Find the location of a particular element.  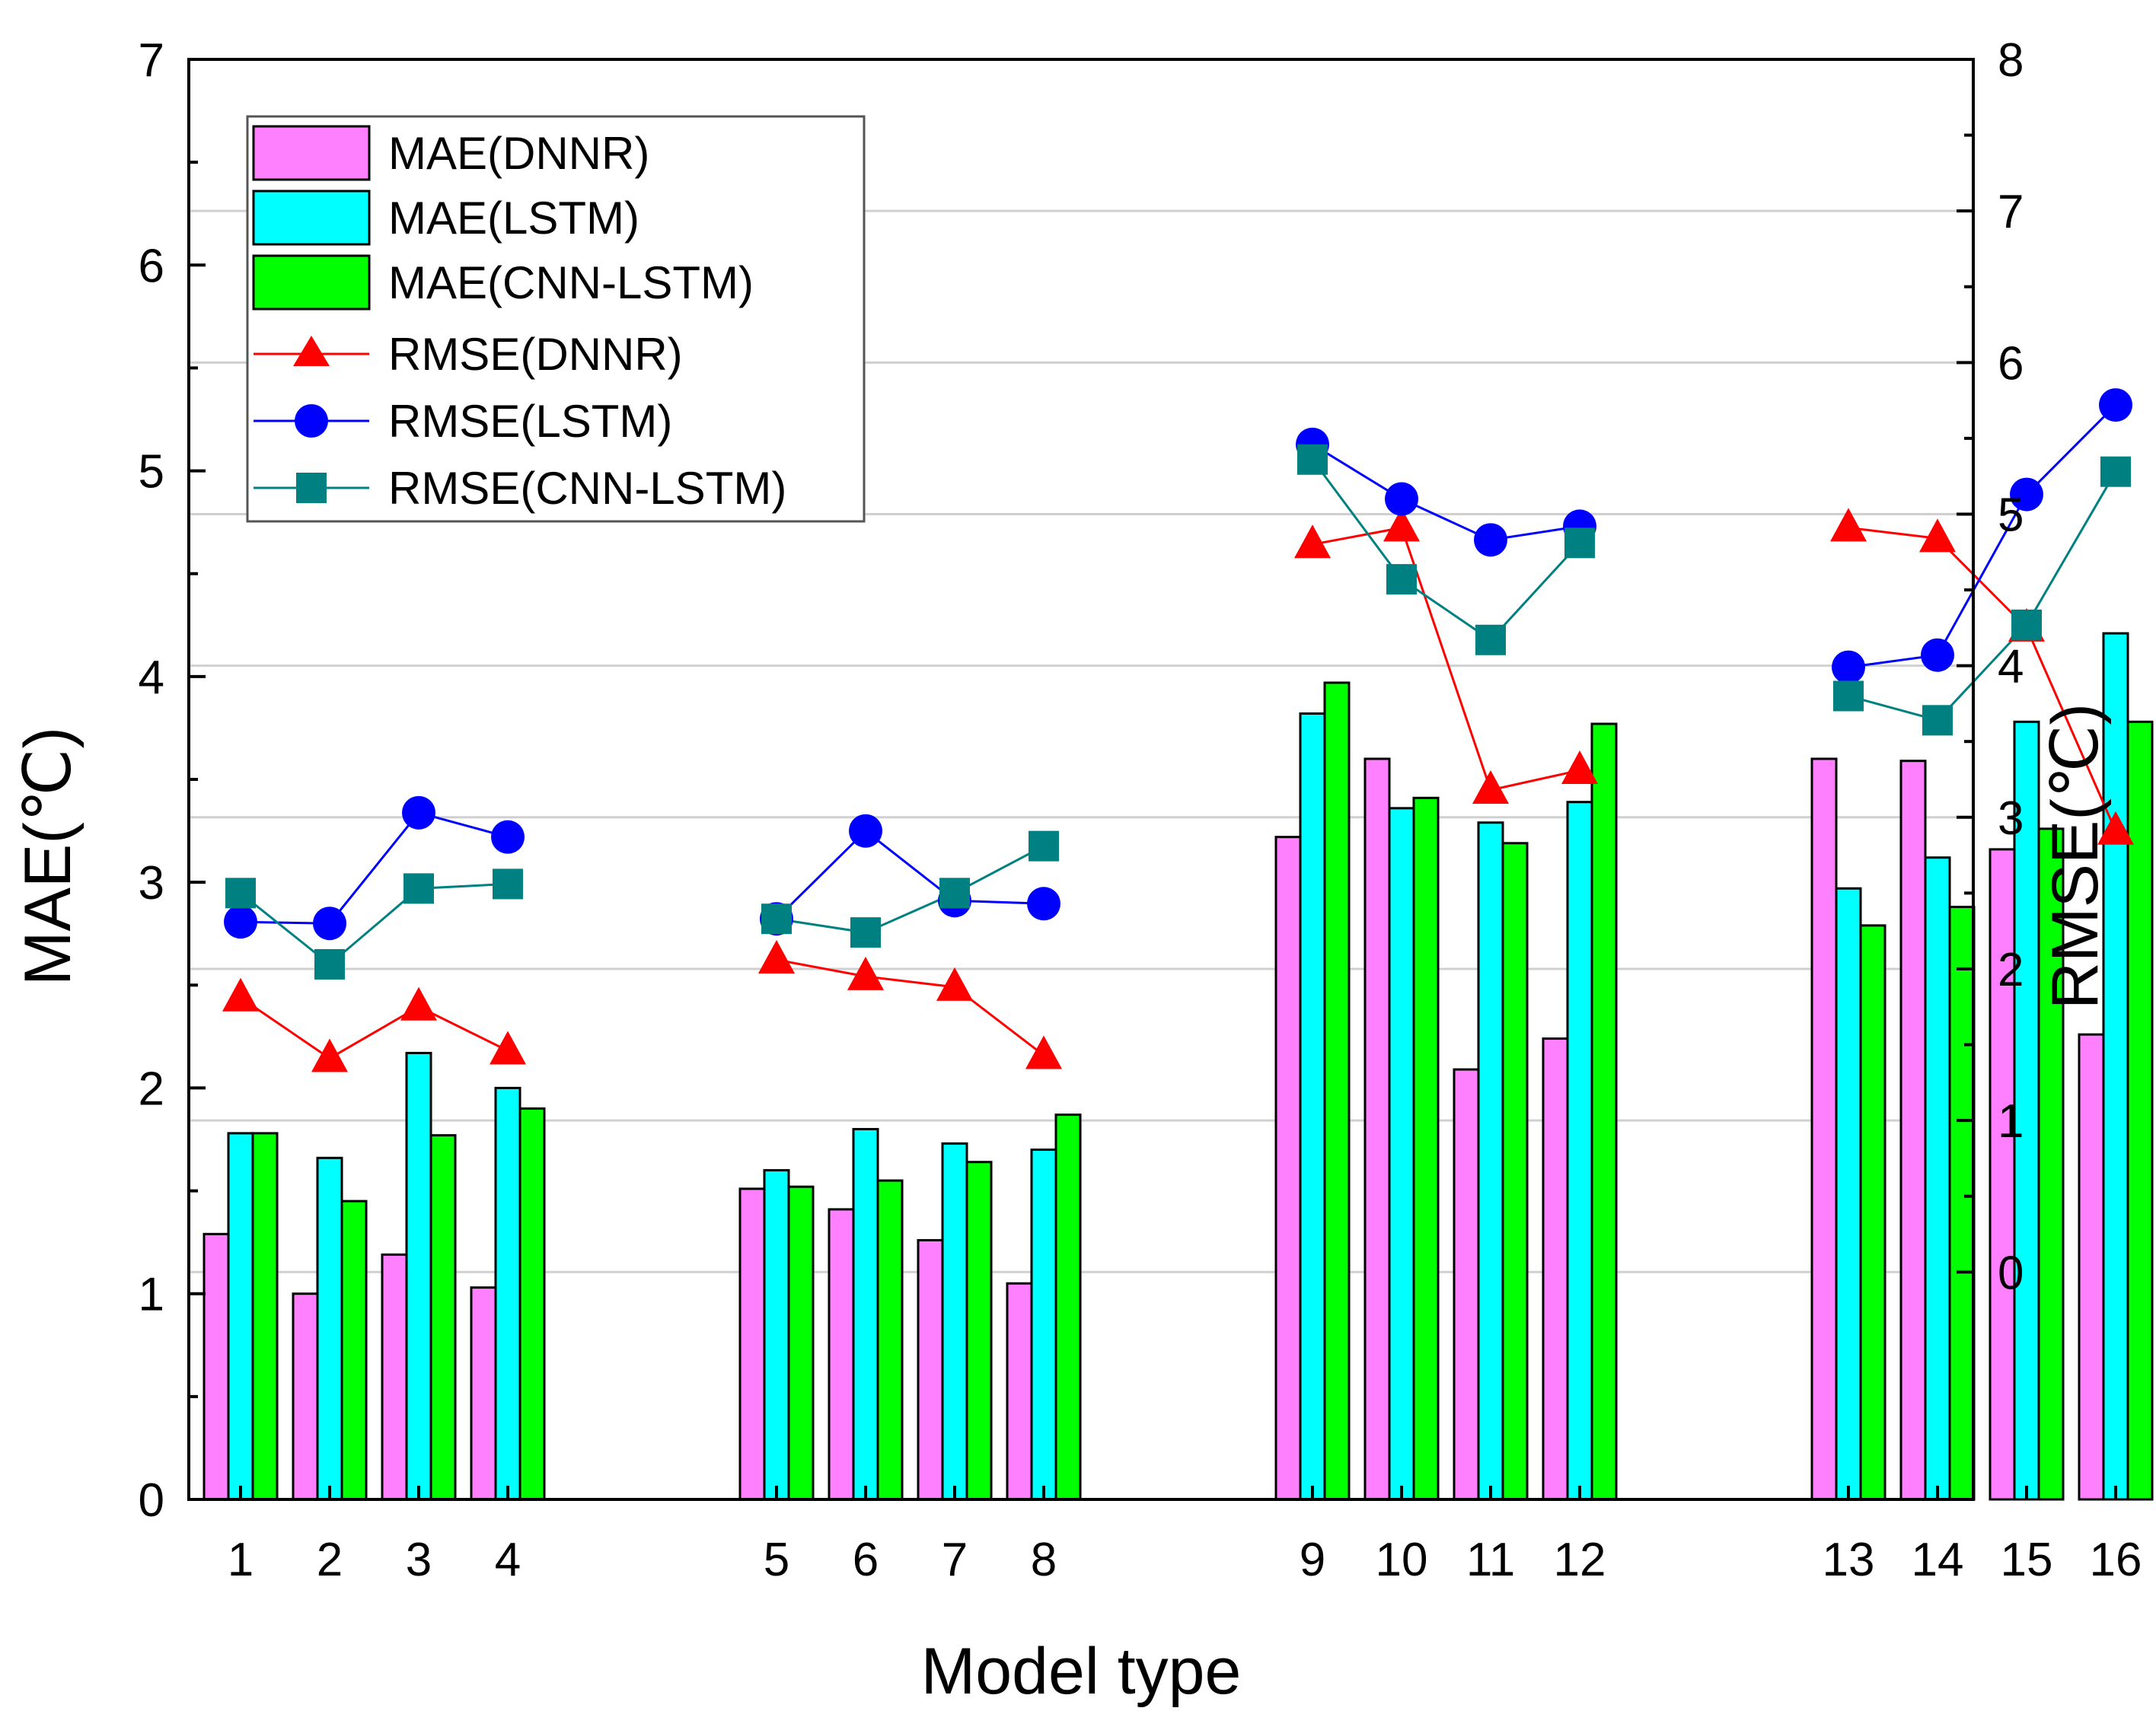

y-tick-label: 1 is located at coordinates (151, 1295).